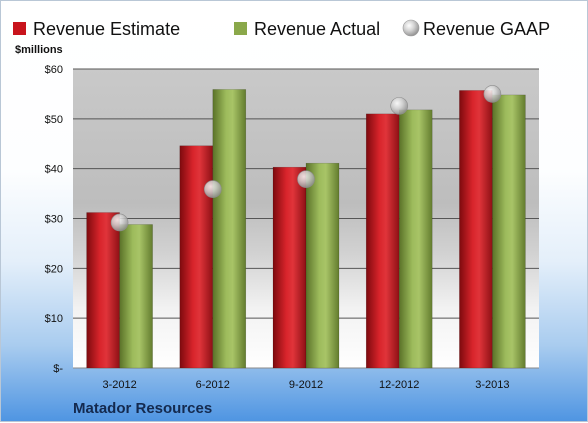 This screenshot has height=423, width=588. Describe the element at coordinates (58, 369) in the screenshot. I see `y-tick-label: $-` at that location.